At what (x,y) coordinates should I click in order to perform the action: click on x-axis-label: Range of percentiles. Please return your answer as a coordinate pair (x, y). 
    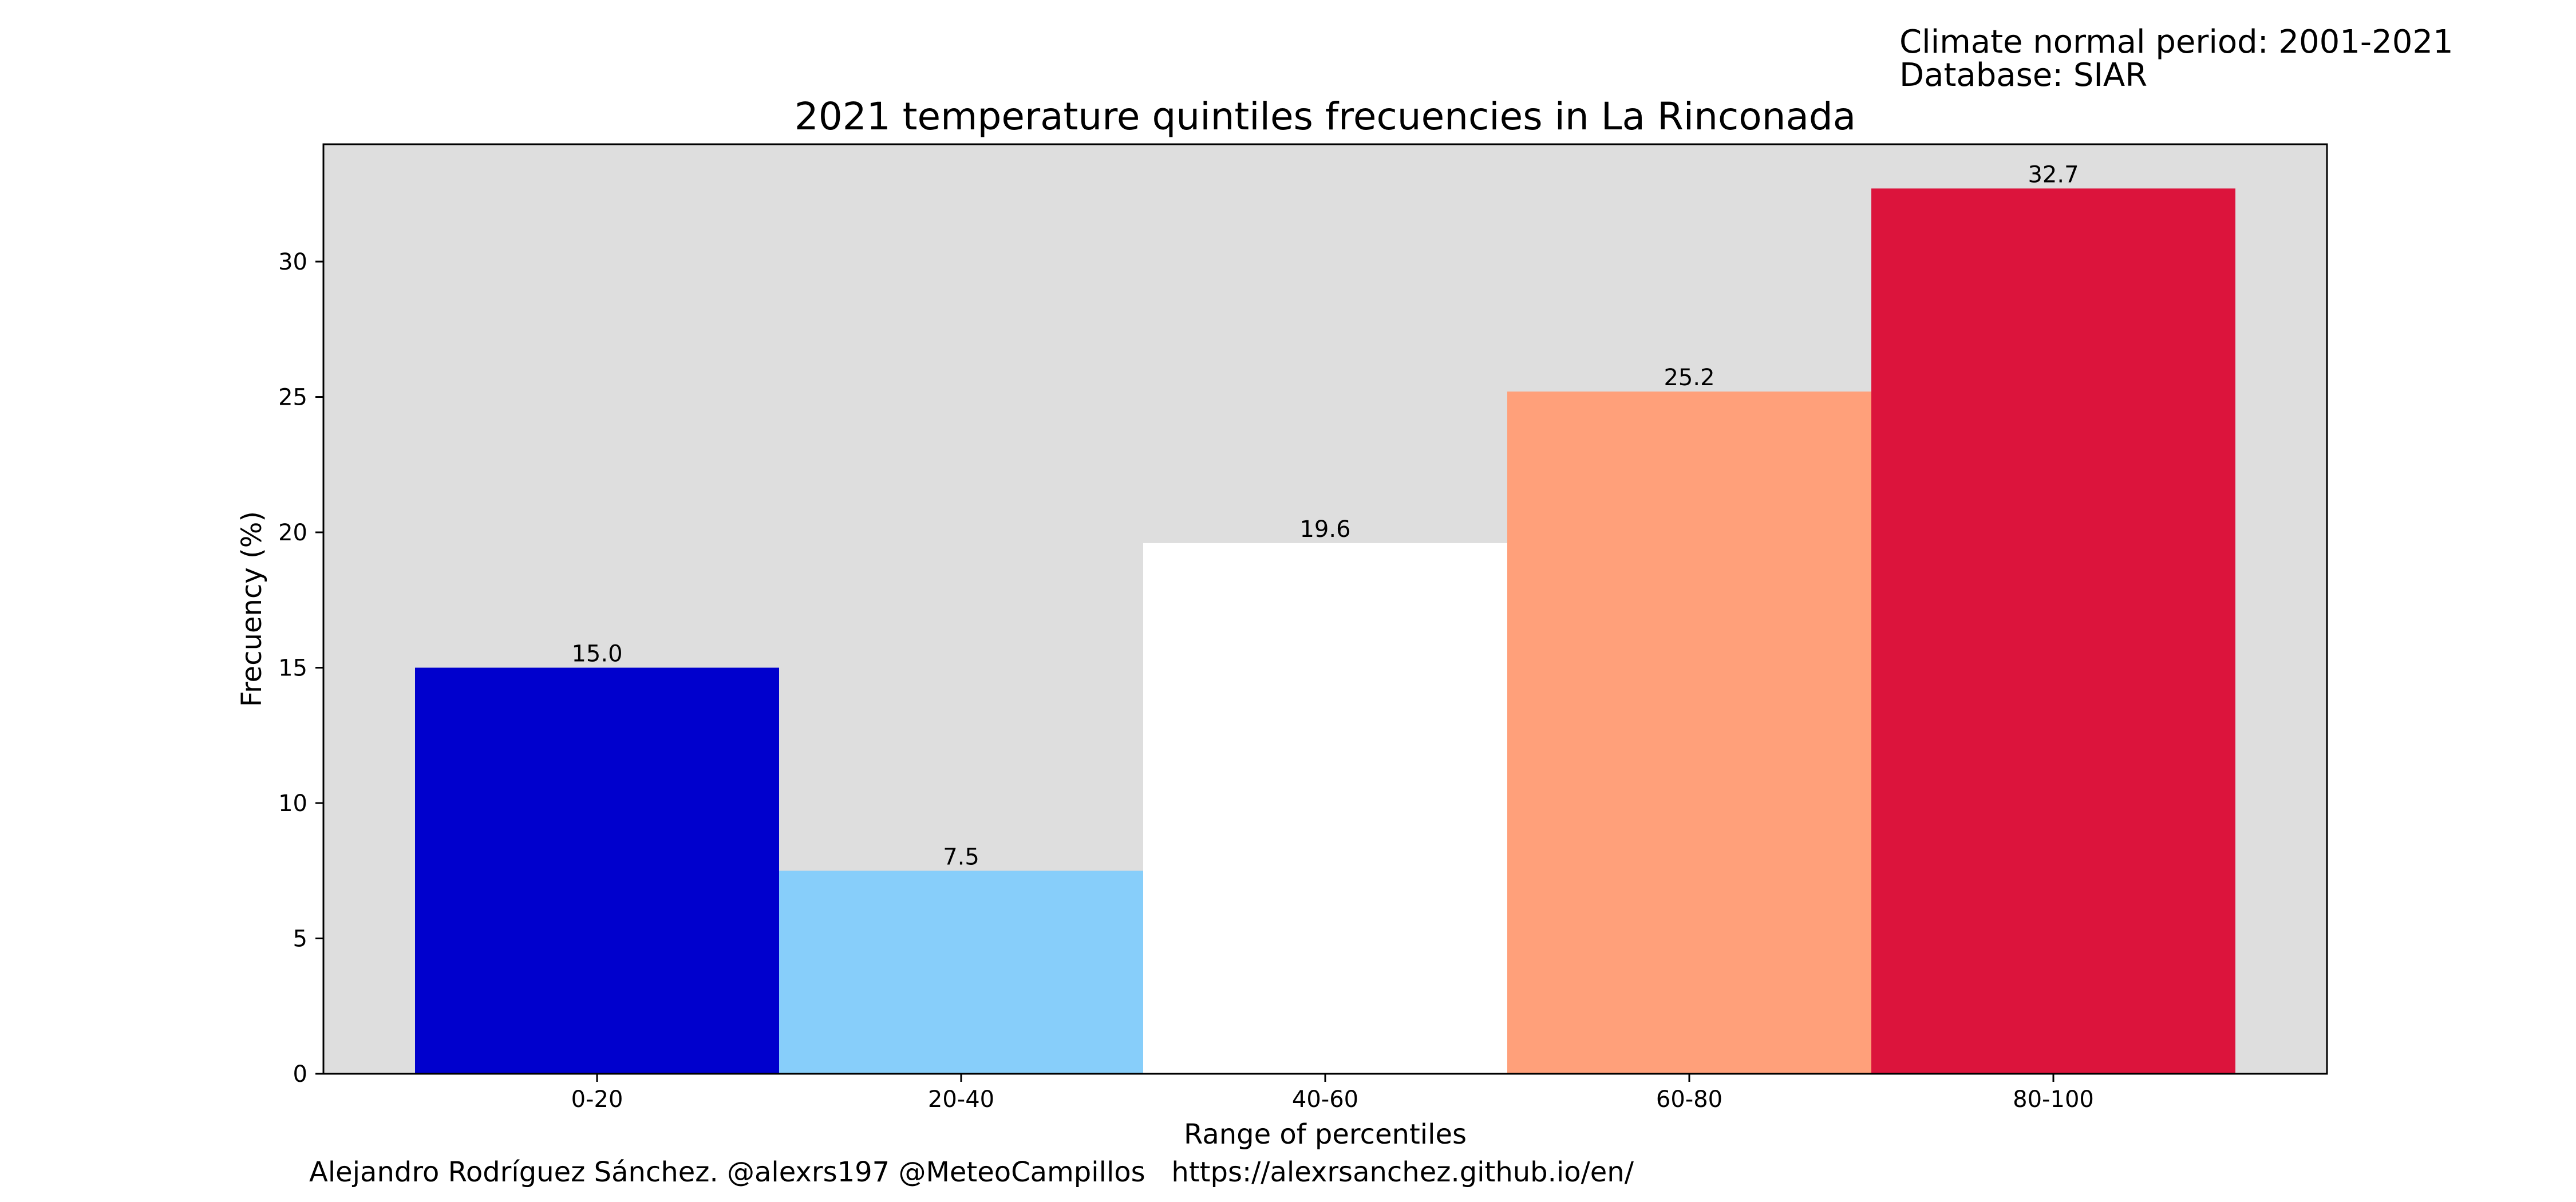
    Looking at the image, I should click on (1325, 1134).